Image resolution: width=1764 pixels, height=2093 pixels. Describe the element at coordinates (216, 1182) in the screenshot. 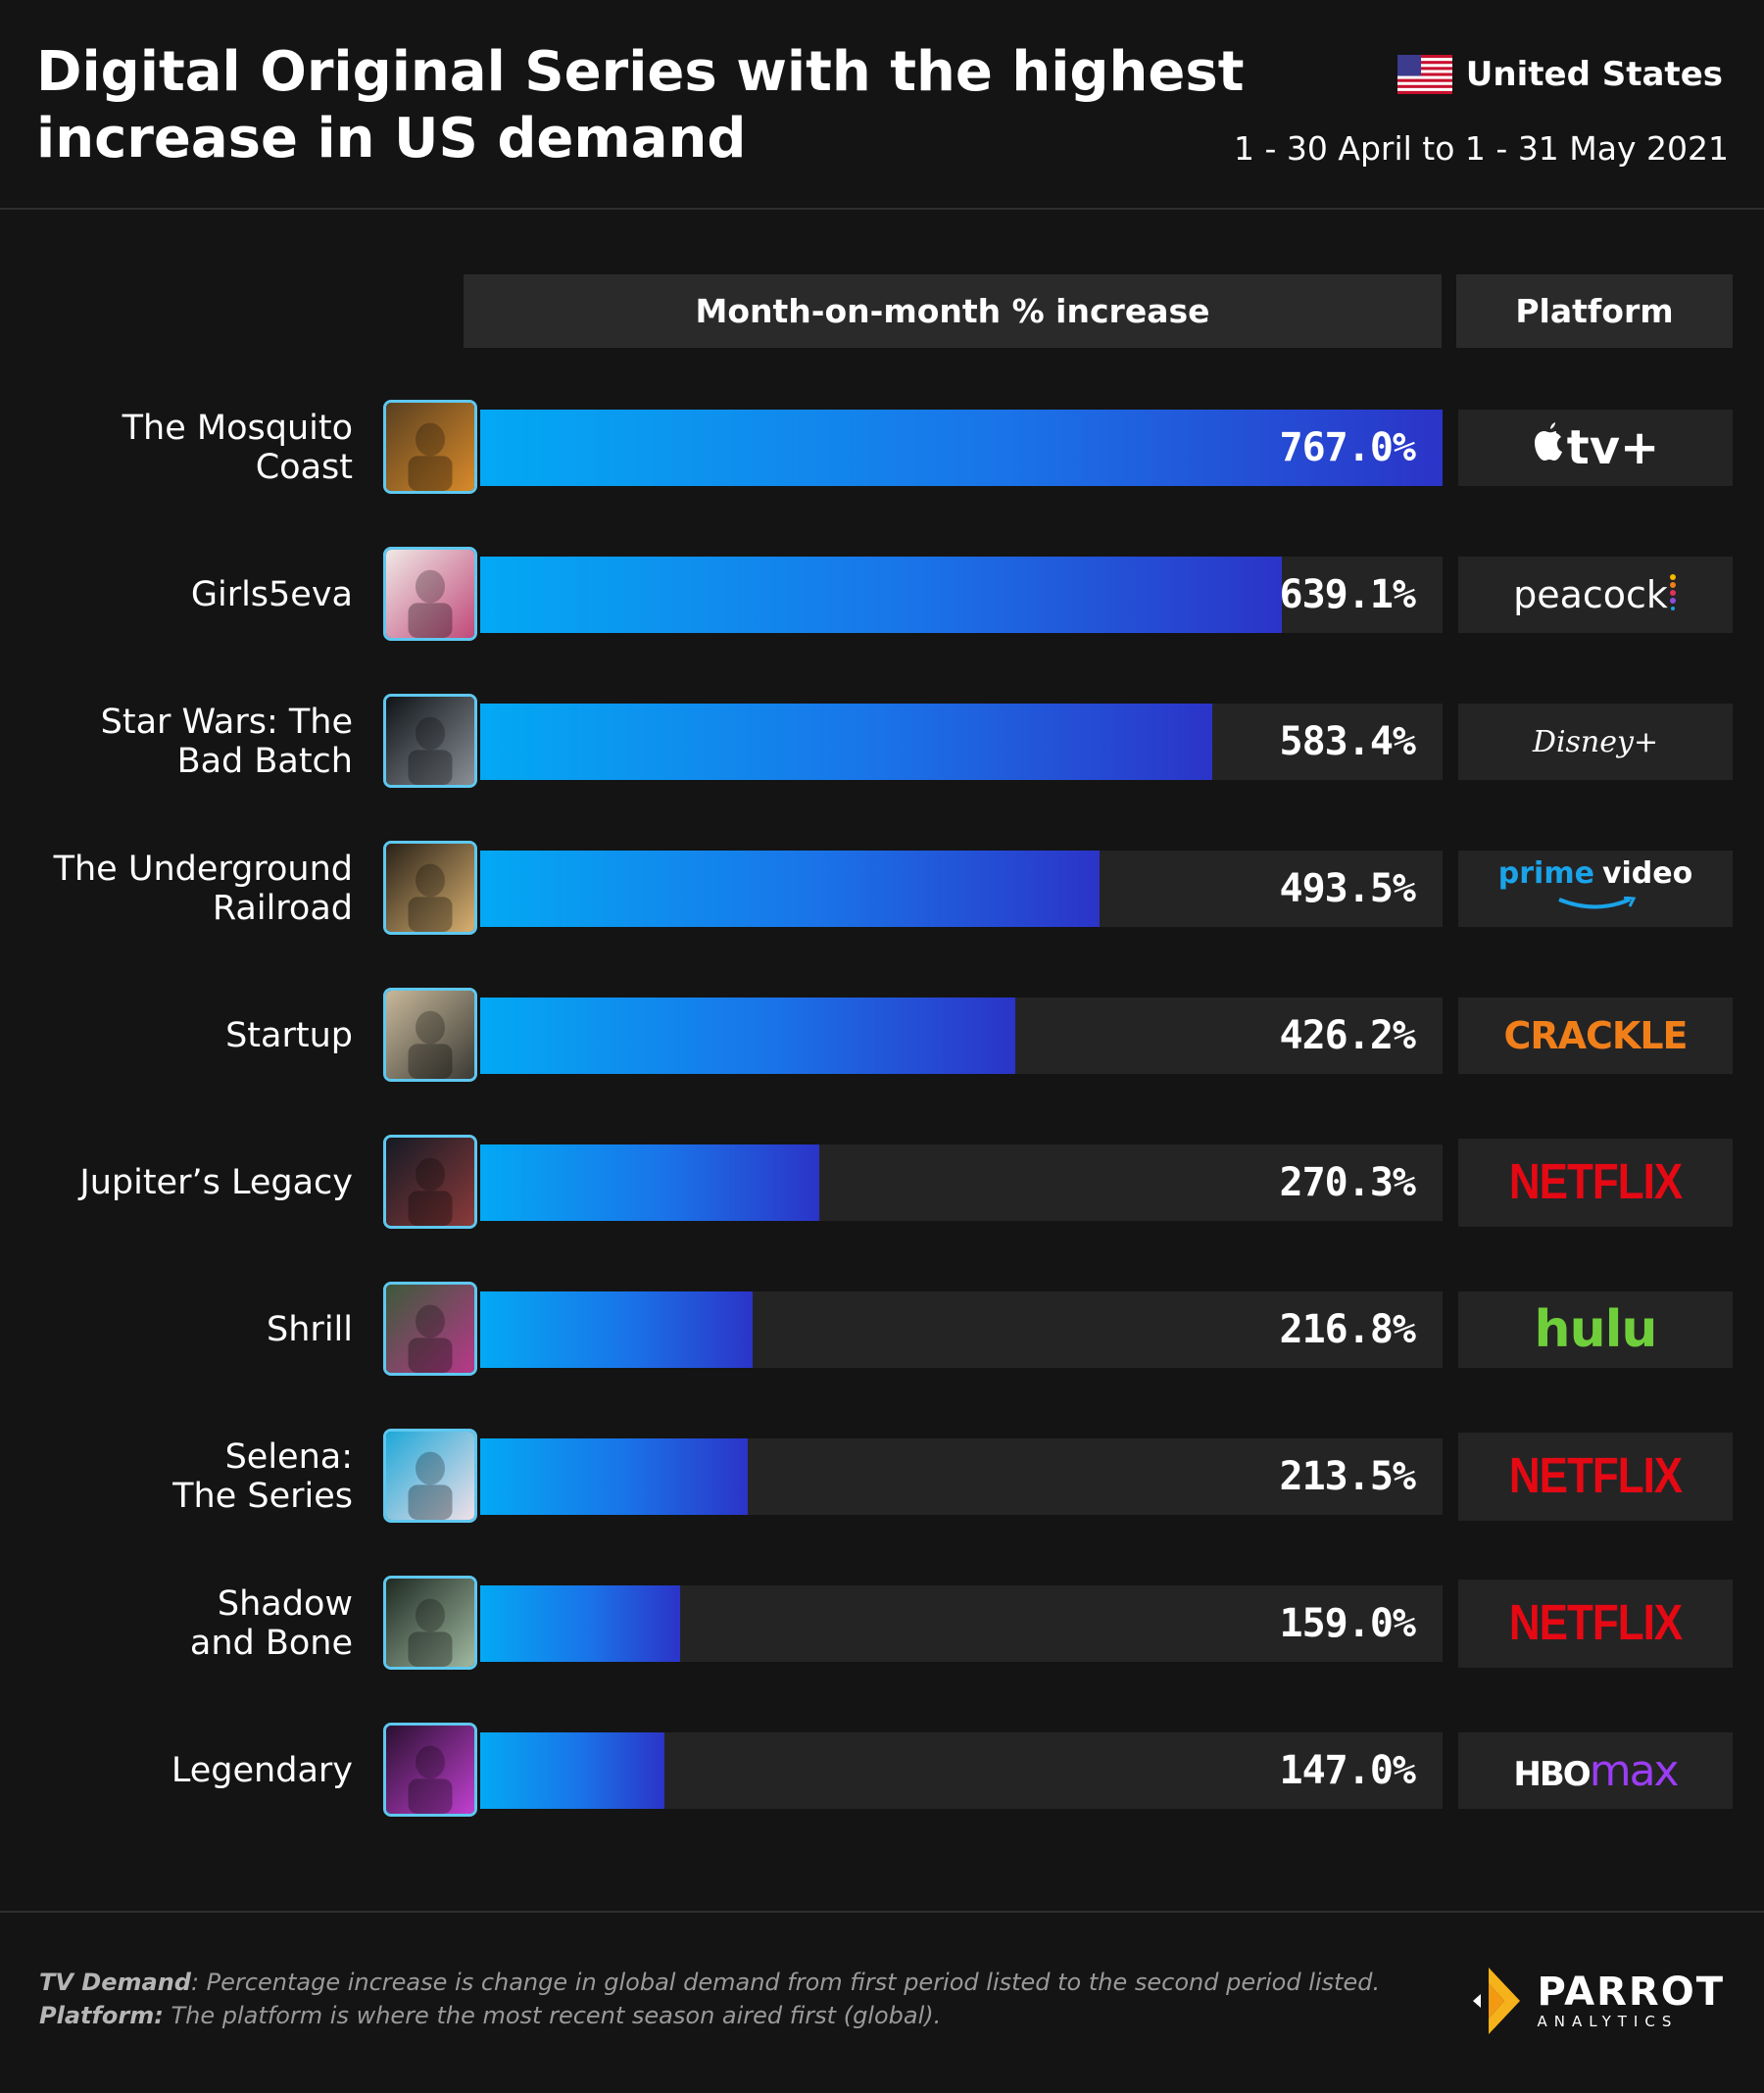

I see `category-label: Jupiter’s Legacy` at that location.